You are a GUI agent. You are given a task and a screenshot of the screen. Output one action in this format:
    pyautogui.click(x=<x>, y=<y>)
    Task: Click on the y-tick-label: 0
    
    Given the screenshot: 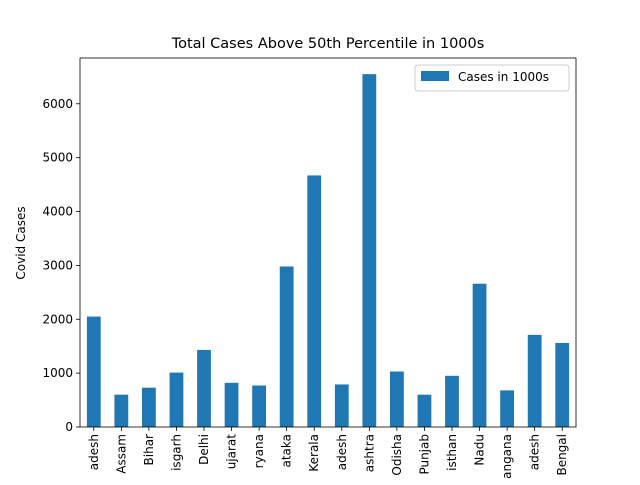 What is the action you would take?
    pyautogui.click(x=69, y=427)
    